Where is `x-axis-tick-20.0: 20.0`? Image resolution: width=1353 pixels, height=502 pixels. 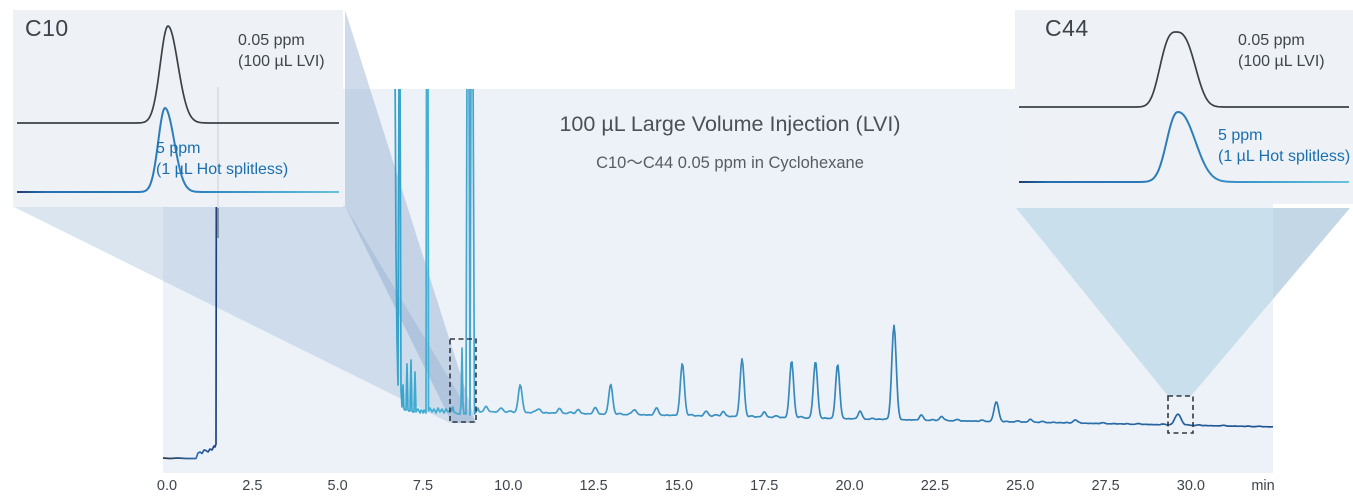 x-axis-tick-20.0: 20.0 is located at coordinates (849, 486).